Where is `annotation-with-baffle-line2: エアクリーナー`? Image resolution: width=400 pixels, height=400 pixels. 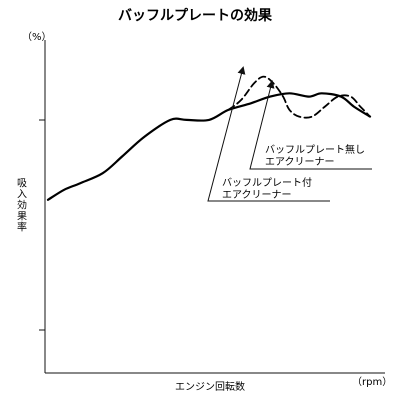
annotation-with-baffle-line2: エアクリーナー is located at coordinates (257, 195).